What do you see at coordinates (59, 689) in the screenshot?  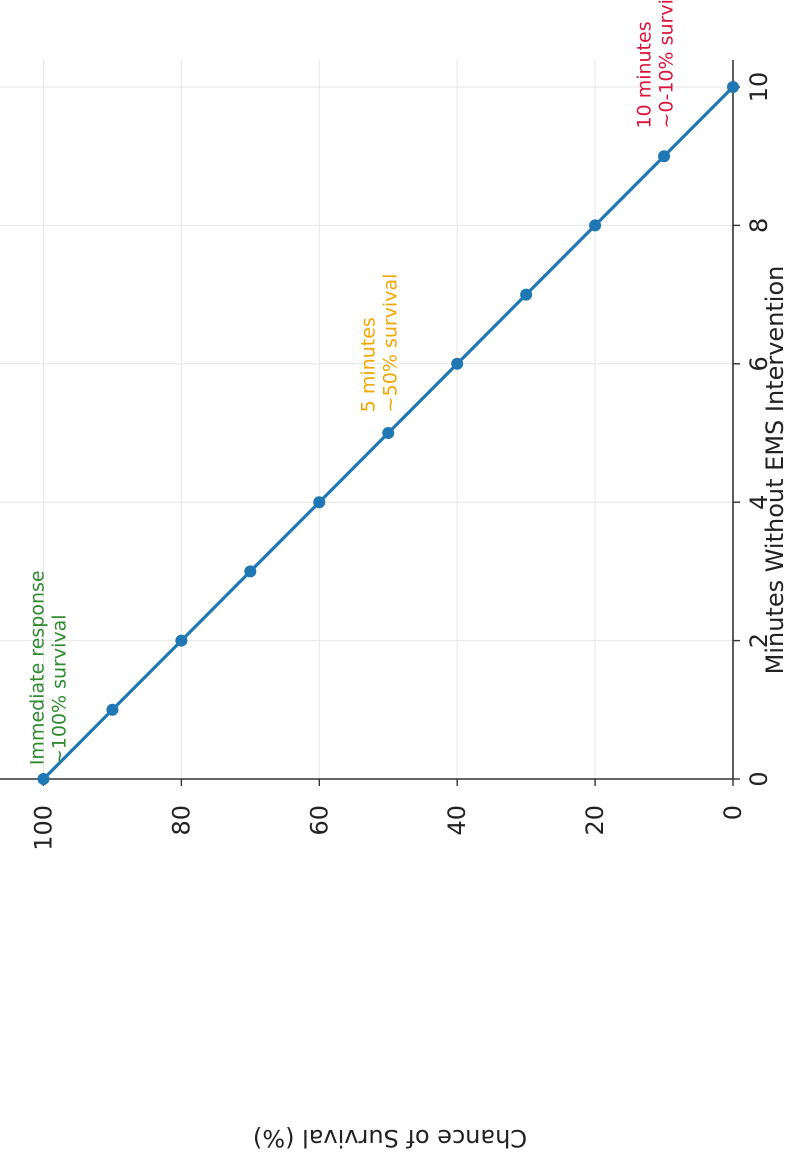 I see `annotation-line: ~100% survival` at bounding box center [59, 689].